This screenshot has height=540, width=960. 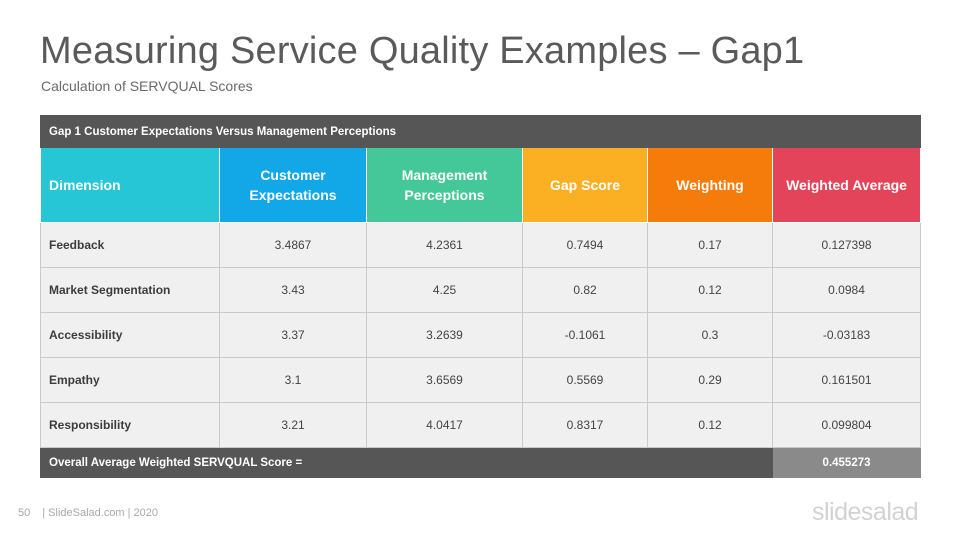 I want to click on cell-management: 4.0417, so click(x=444, y=425).